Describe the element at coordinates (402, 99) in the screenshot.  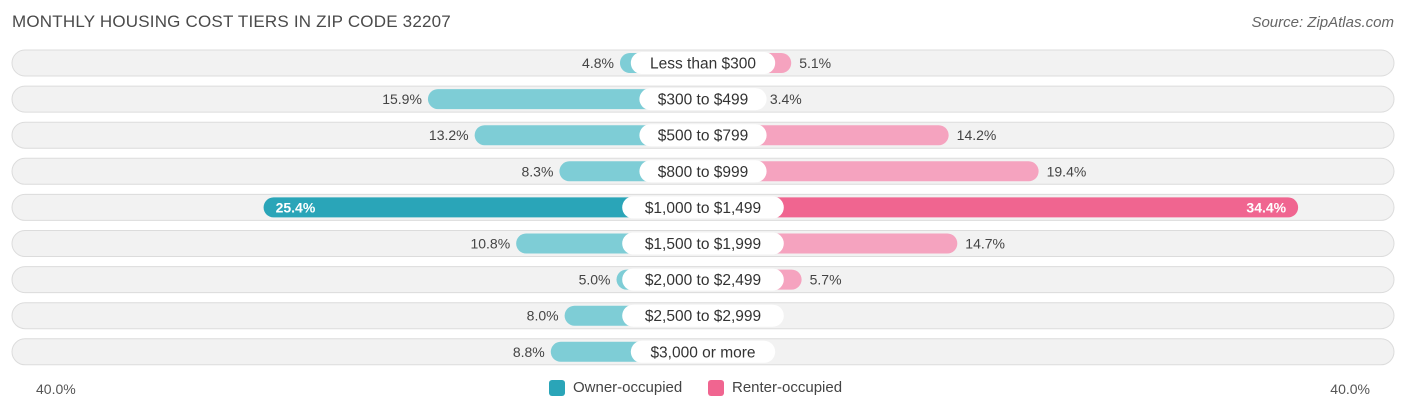
I see `owner-value-label: 15.9%` at that location.